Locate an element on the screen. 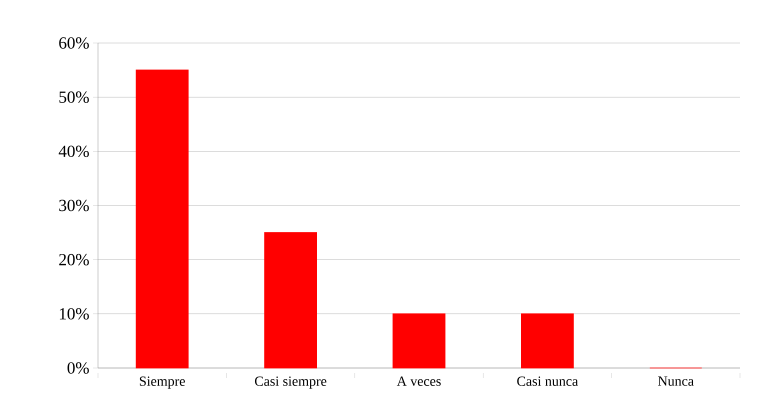 Image resolution: width=759 pixels, height=412 pixels. x-tick-label: A veces is located at coordinates (418, 381).